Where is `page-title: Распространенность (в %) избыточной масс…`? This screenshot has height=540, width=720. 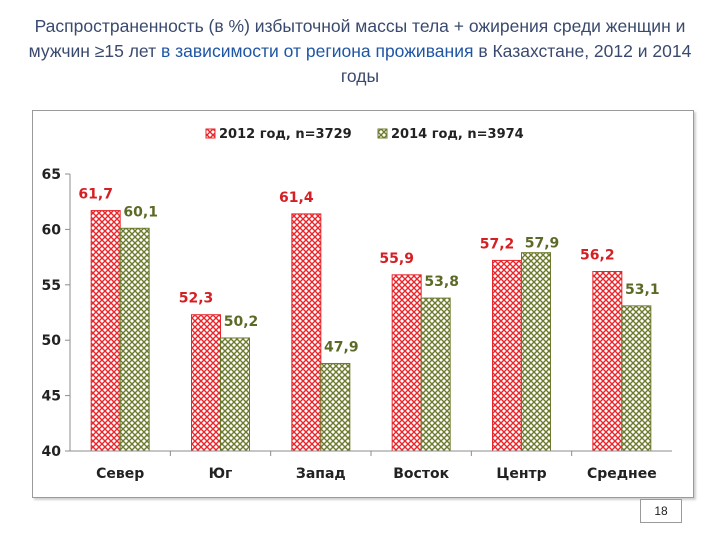 page-title: Распространенность (в %) избыточной масс… is located at coordinates (360, 51).